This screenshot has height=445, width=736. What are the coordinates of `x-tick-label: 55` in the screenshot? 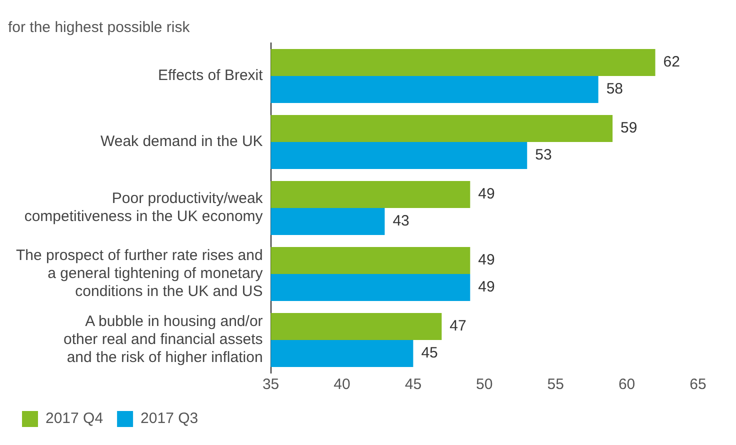 It's located at (555, 385).